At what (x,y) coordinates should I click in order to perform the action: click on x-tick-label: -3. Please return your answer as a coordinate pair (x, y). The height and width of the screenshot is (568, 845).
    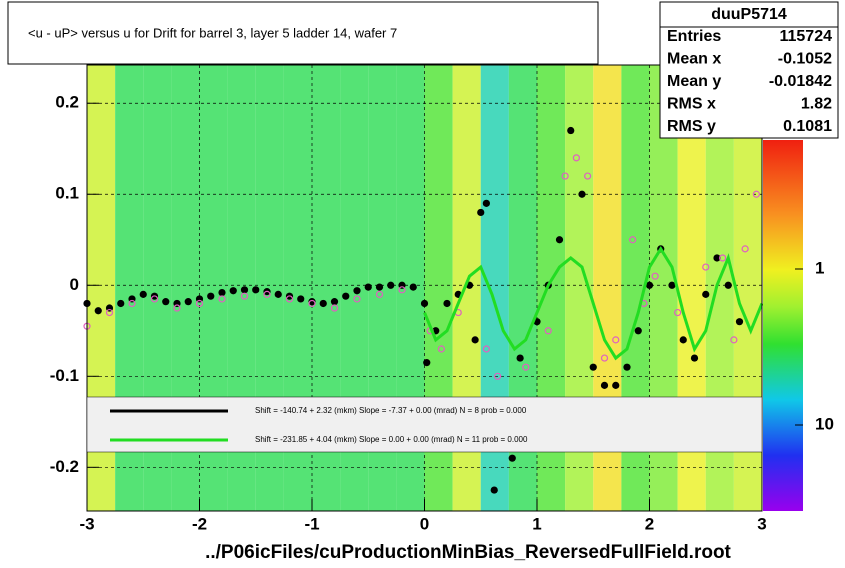
    Looking at the image, I should click on (86, 523).